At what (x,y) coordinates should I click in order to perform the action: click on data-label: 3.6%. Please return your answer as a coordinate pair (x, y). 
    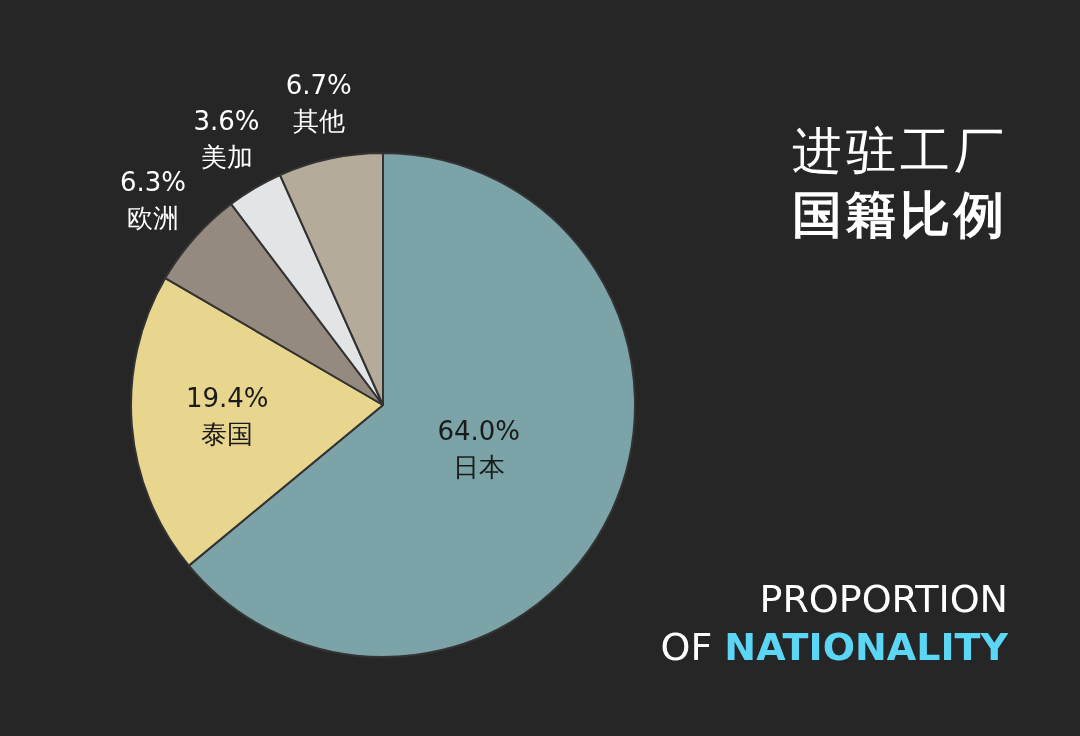
    Looking at the image, I should click on (226, 121).